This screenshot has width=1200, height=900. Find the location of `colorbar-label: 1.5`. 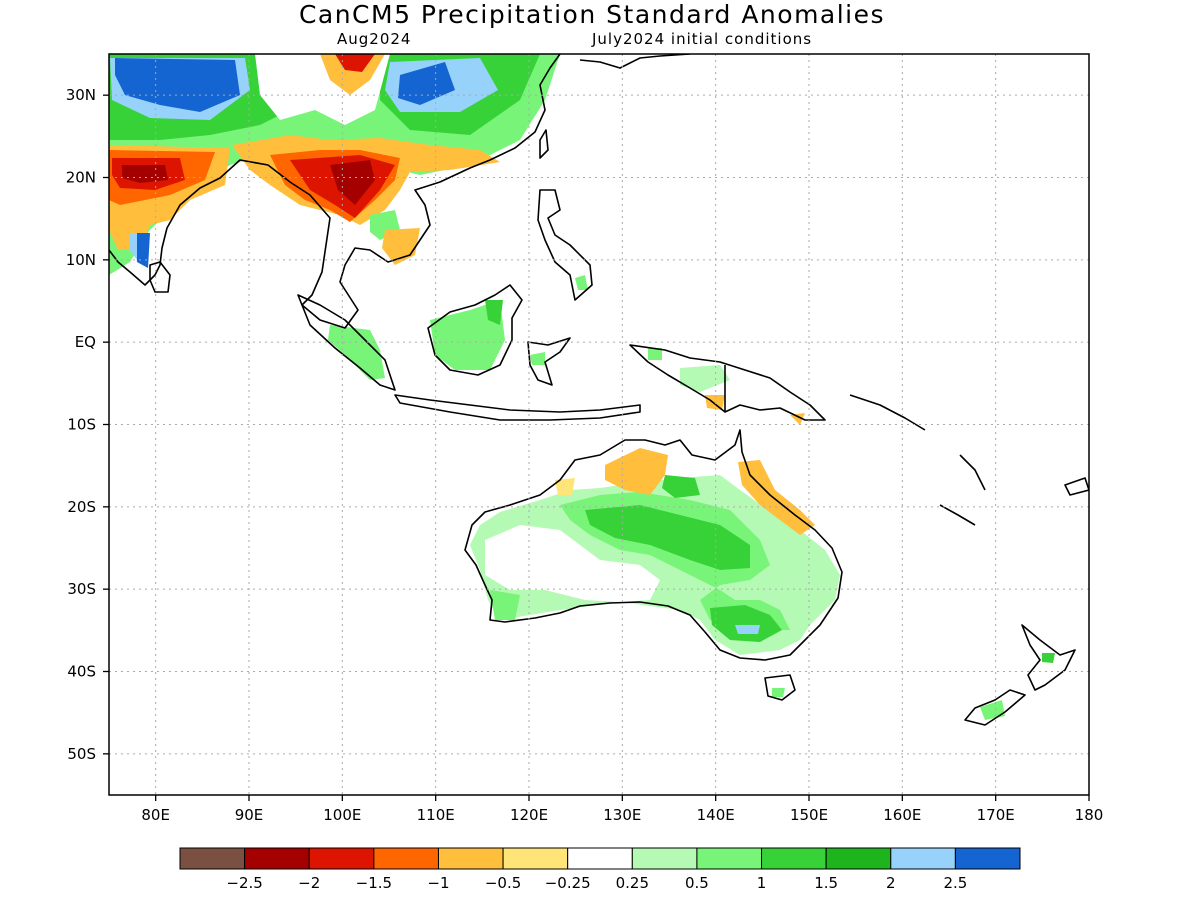

colorbar-label: 1.5 is located at coordinates (826, 883).